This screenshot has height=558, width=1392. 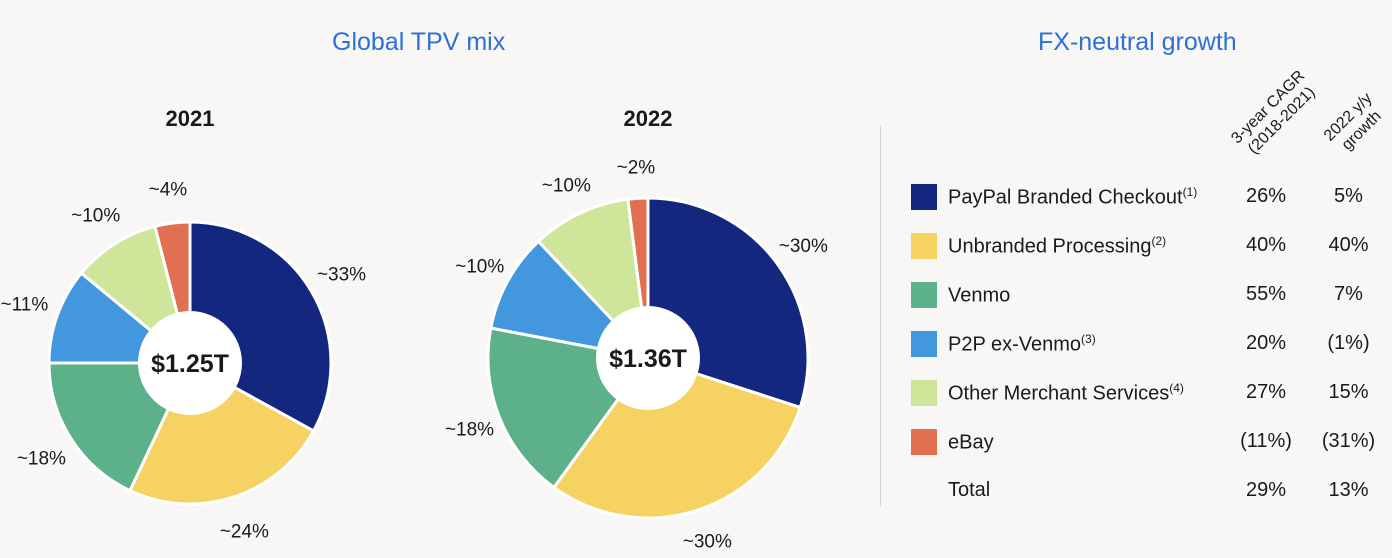 What do you see at coordinates (1266, 196) in the screenshot?
I see `cagr-value: 26%` at bounding box center [1266, 196].